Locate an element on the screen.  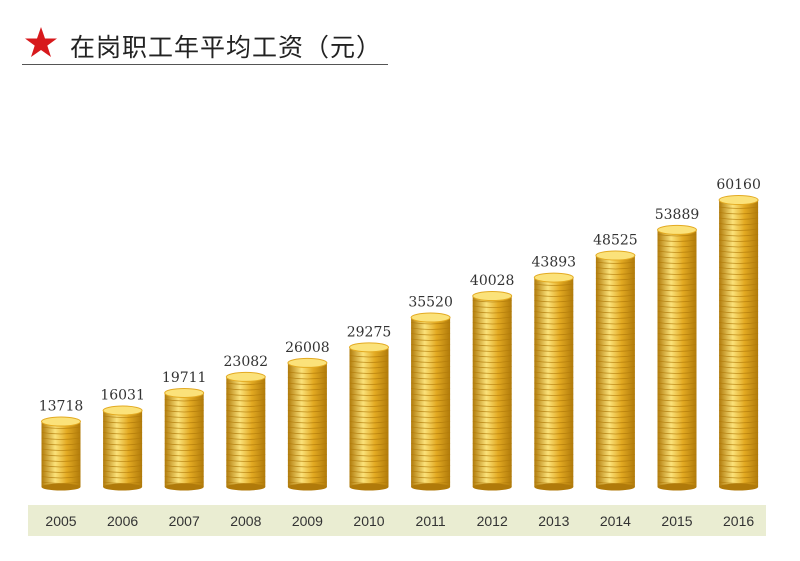
value-label-2014: 48525 is located at coordinates (615, 241).